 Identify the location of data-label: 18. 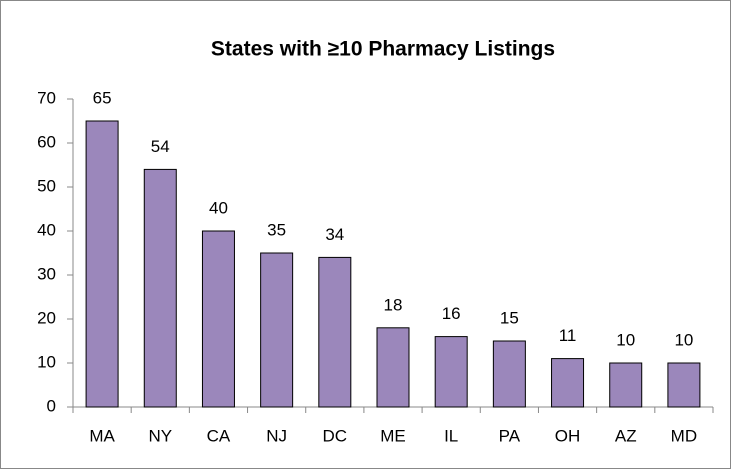
(393, 304).